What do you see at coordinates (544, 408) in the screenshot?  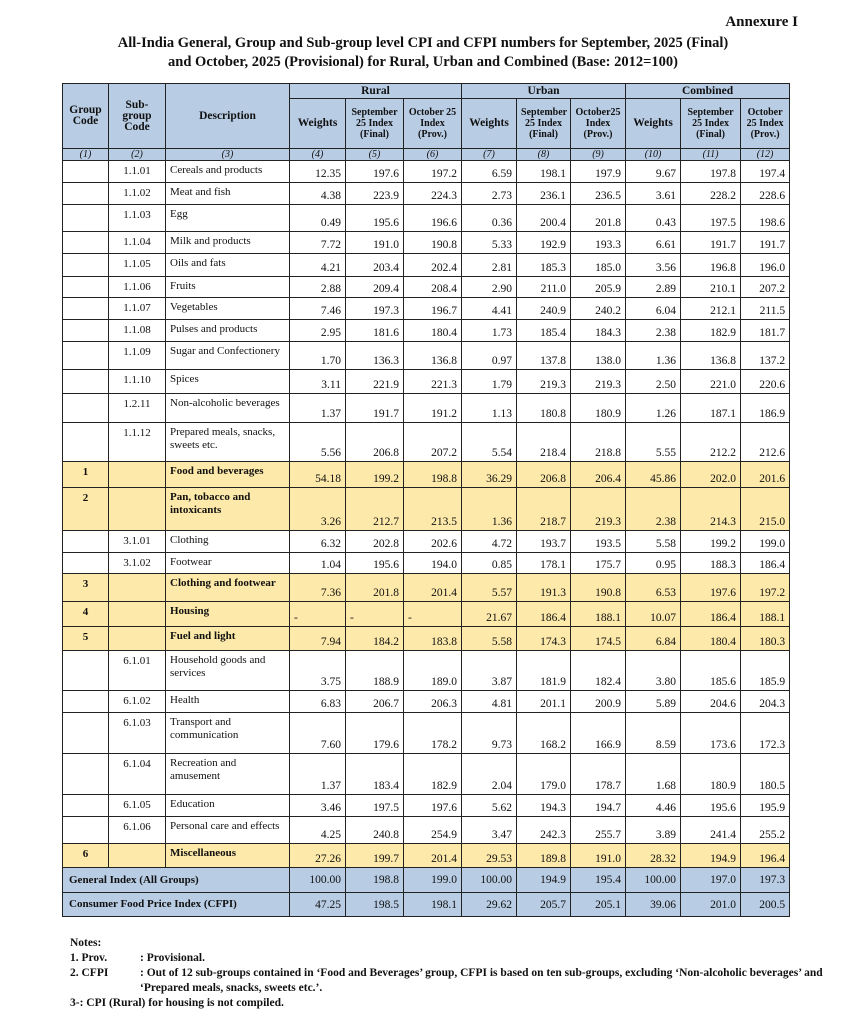 I see `value-cell: 180.8` at bounding box center [544, 408].